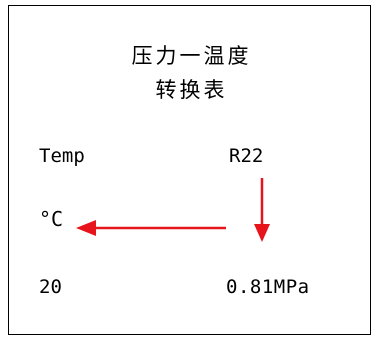 The image size is (383, 338). What do you see at coordinates (62, 156) in the screenshot?
I see `temp-header: Temp` at bounding box center [62, 156].